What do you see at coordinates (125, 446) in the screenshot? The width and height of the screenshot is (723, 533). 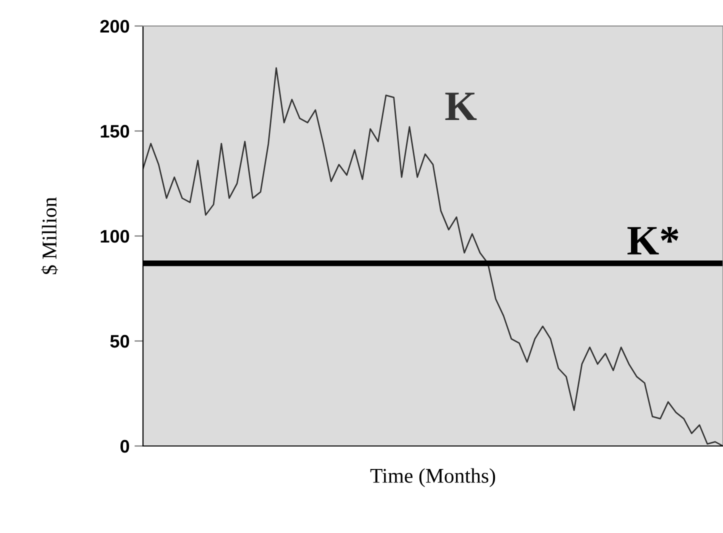 I see `y-tick-label: 0` at bounding box center [125, 446].